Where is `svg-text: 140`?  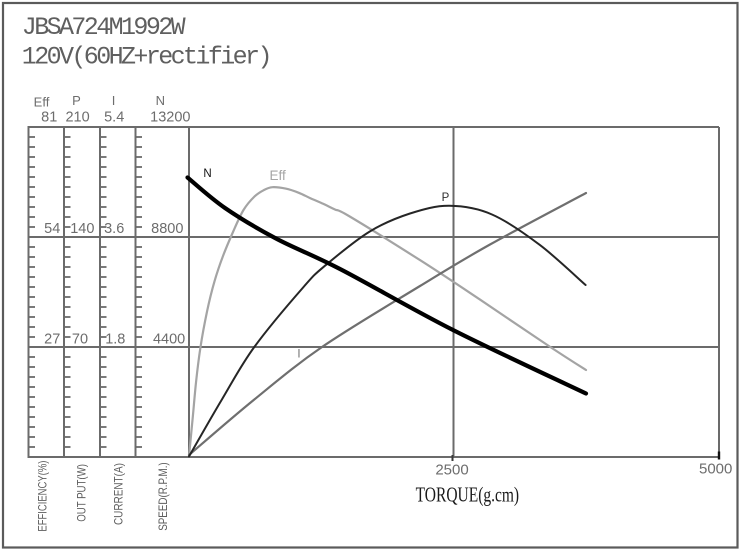 svg-text: 140 is located at coordinates (82, 229).